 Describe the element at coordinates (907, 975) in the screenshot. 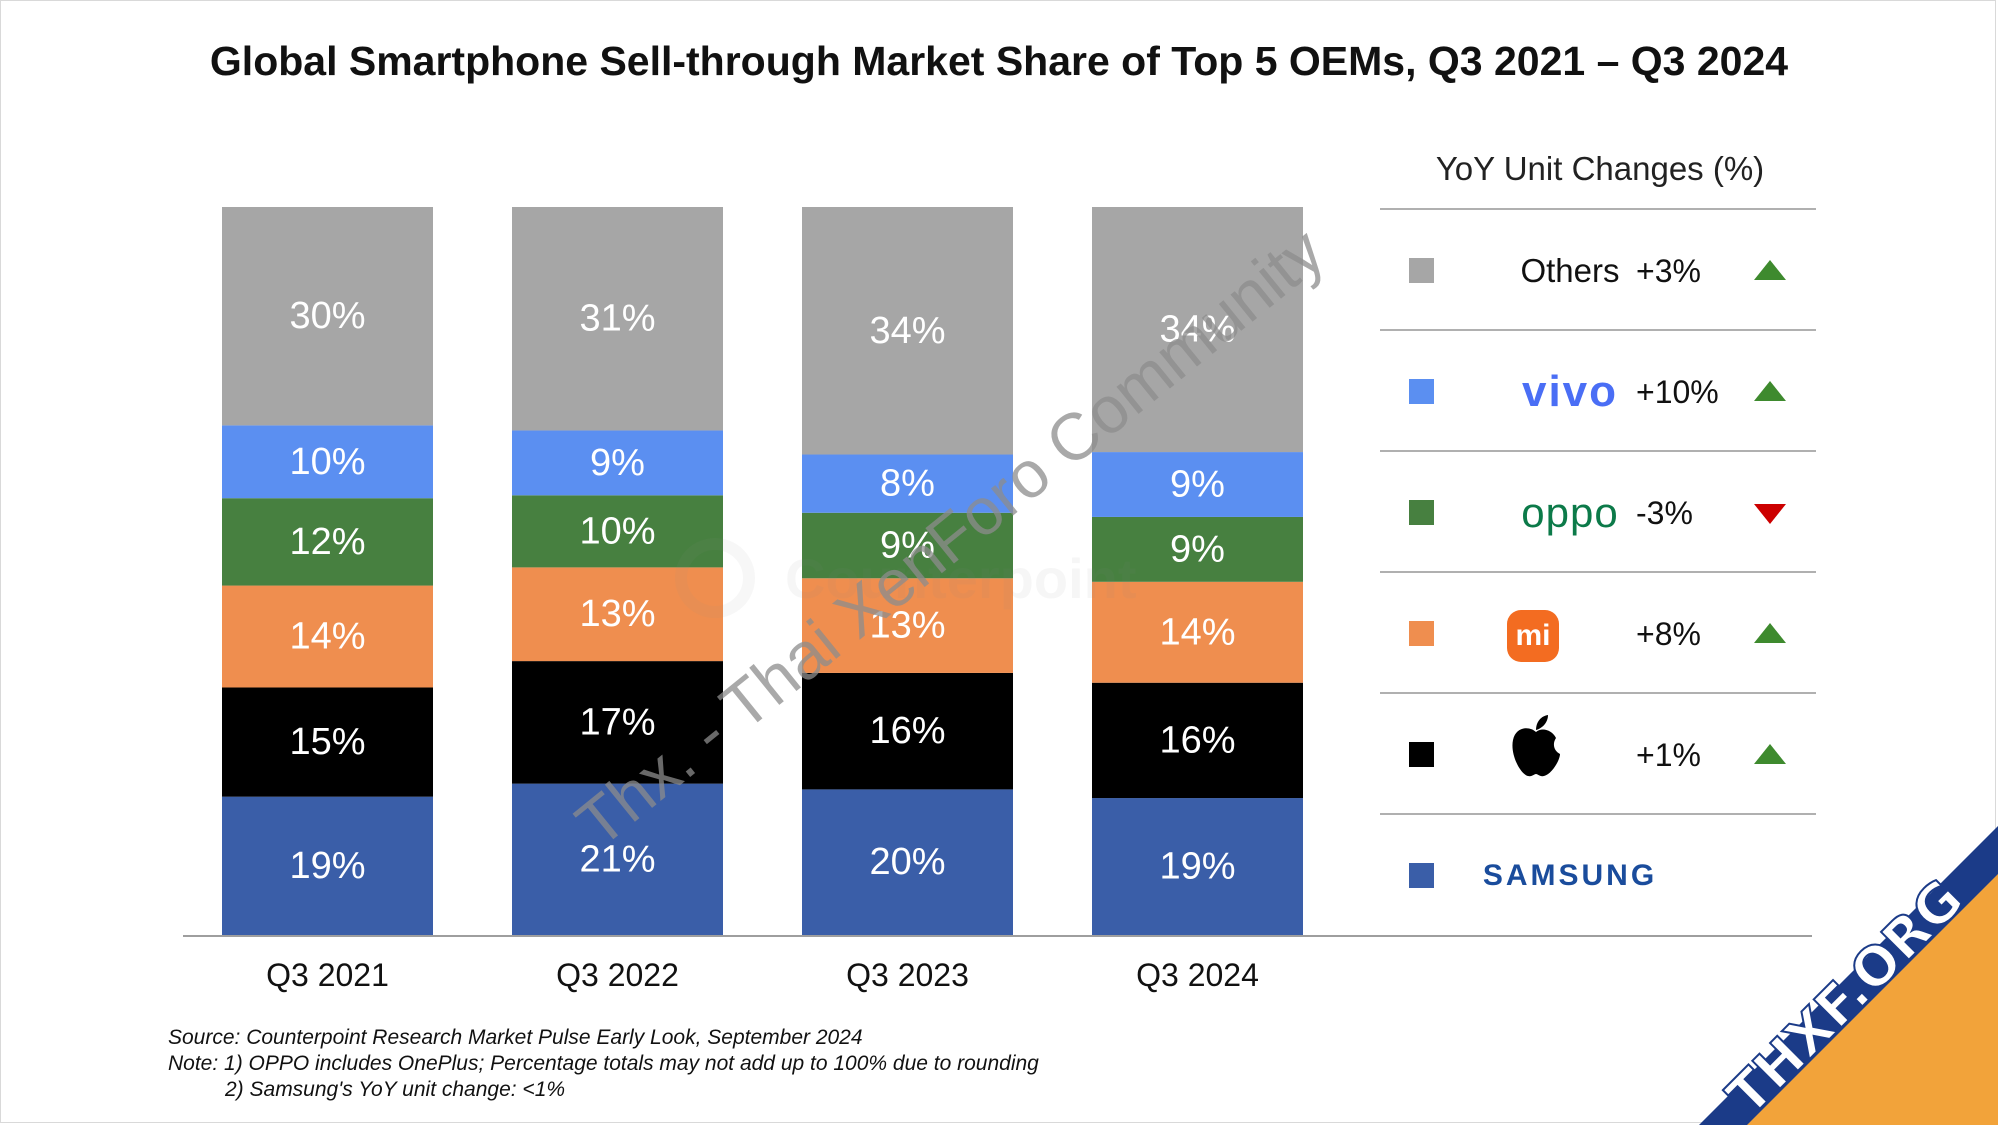

I see `x-tick-label: Q3 2023` at that location.